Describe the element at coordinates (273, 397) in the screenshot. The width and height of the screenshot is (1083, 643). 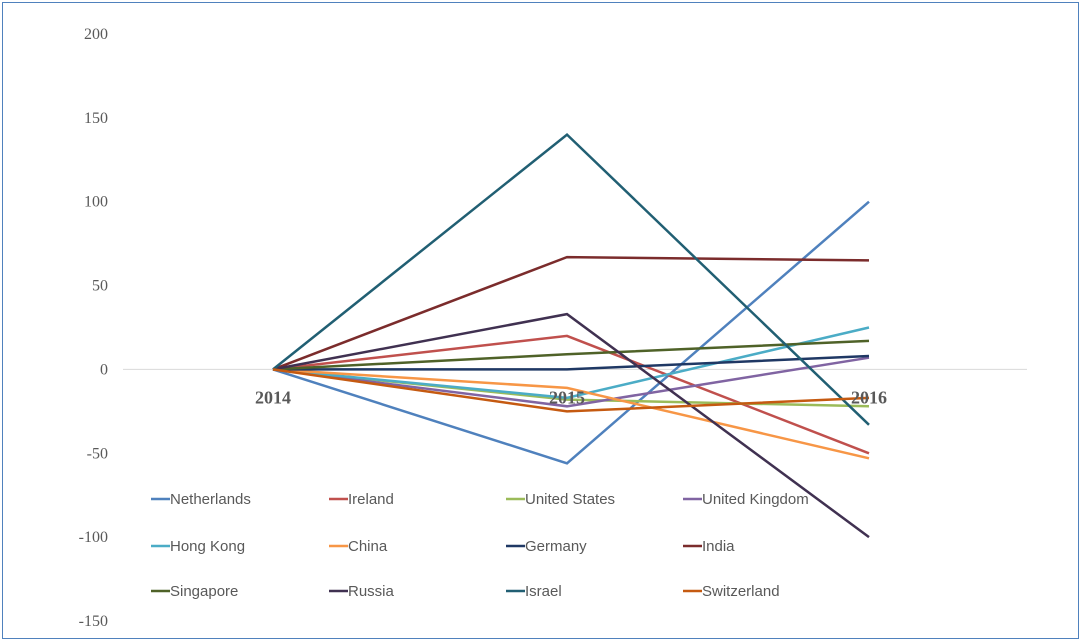
I see `x-category-label: 2014` at that location.